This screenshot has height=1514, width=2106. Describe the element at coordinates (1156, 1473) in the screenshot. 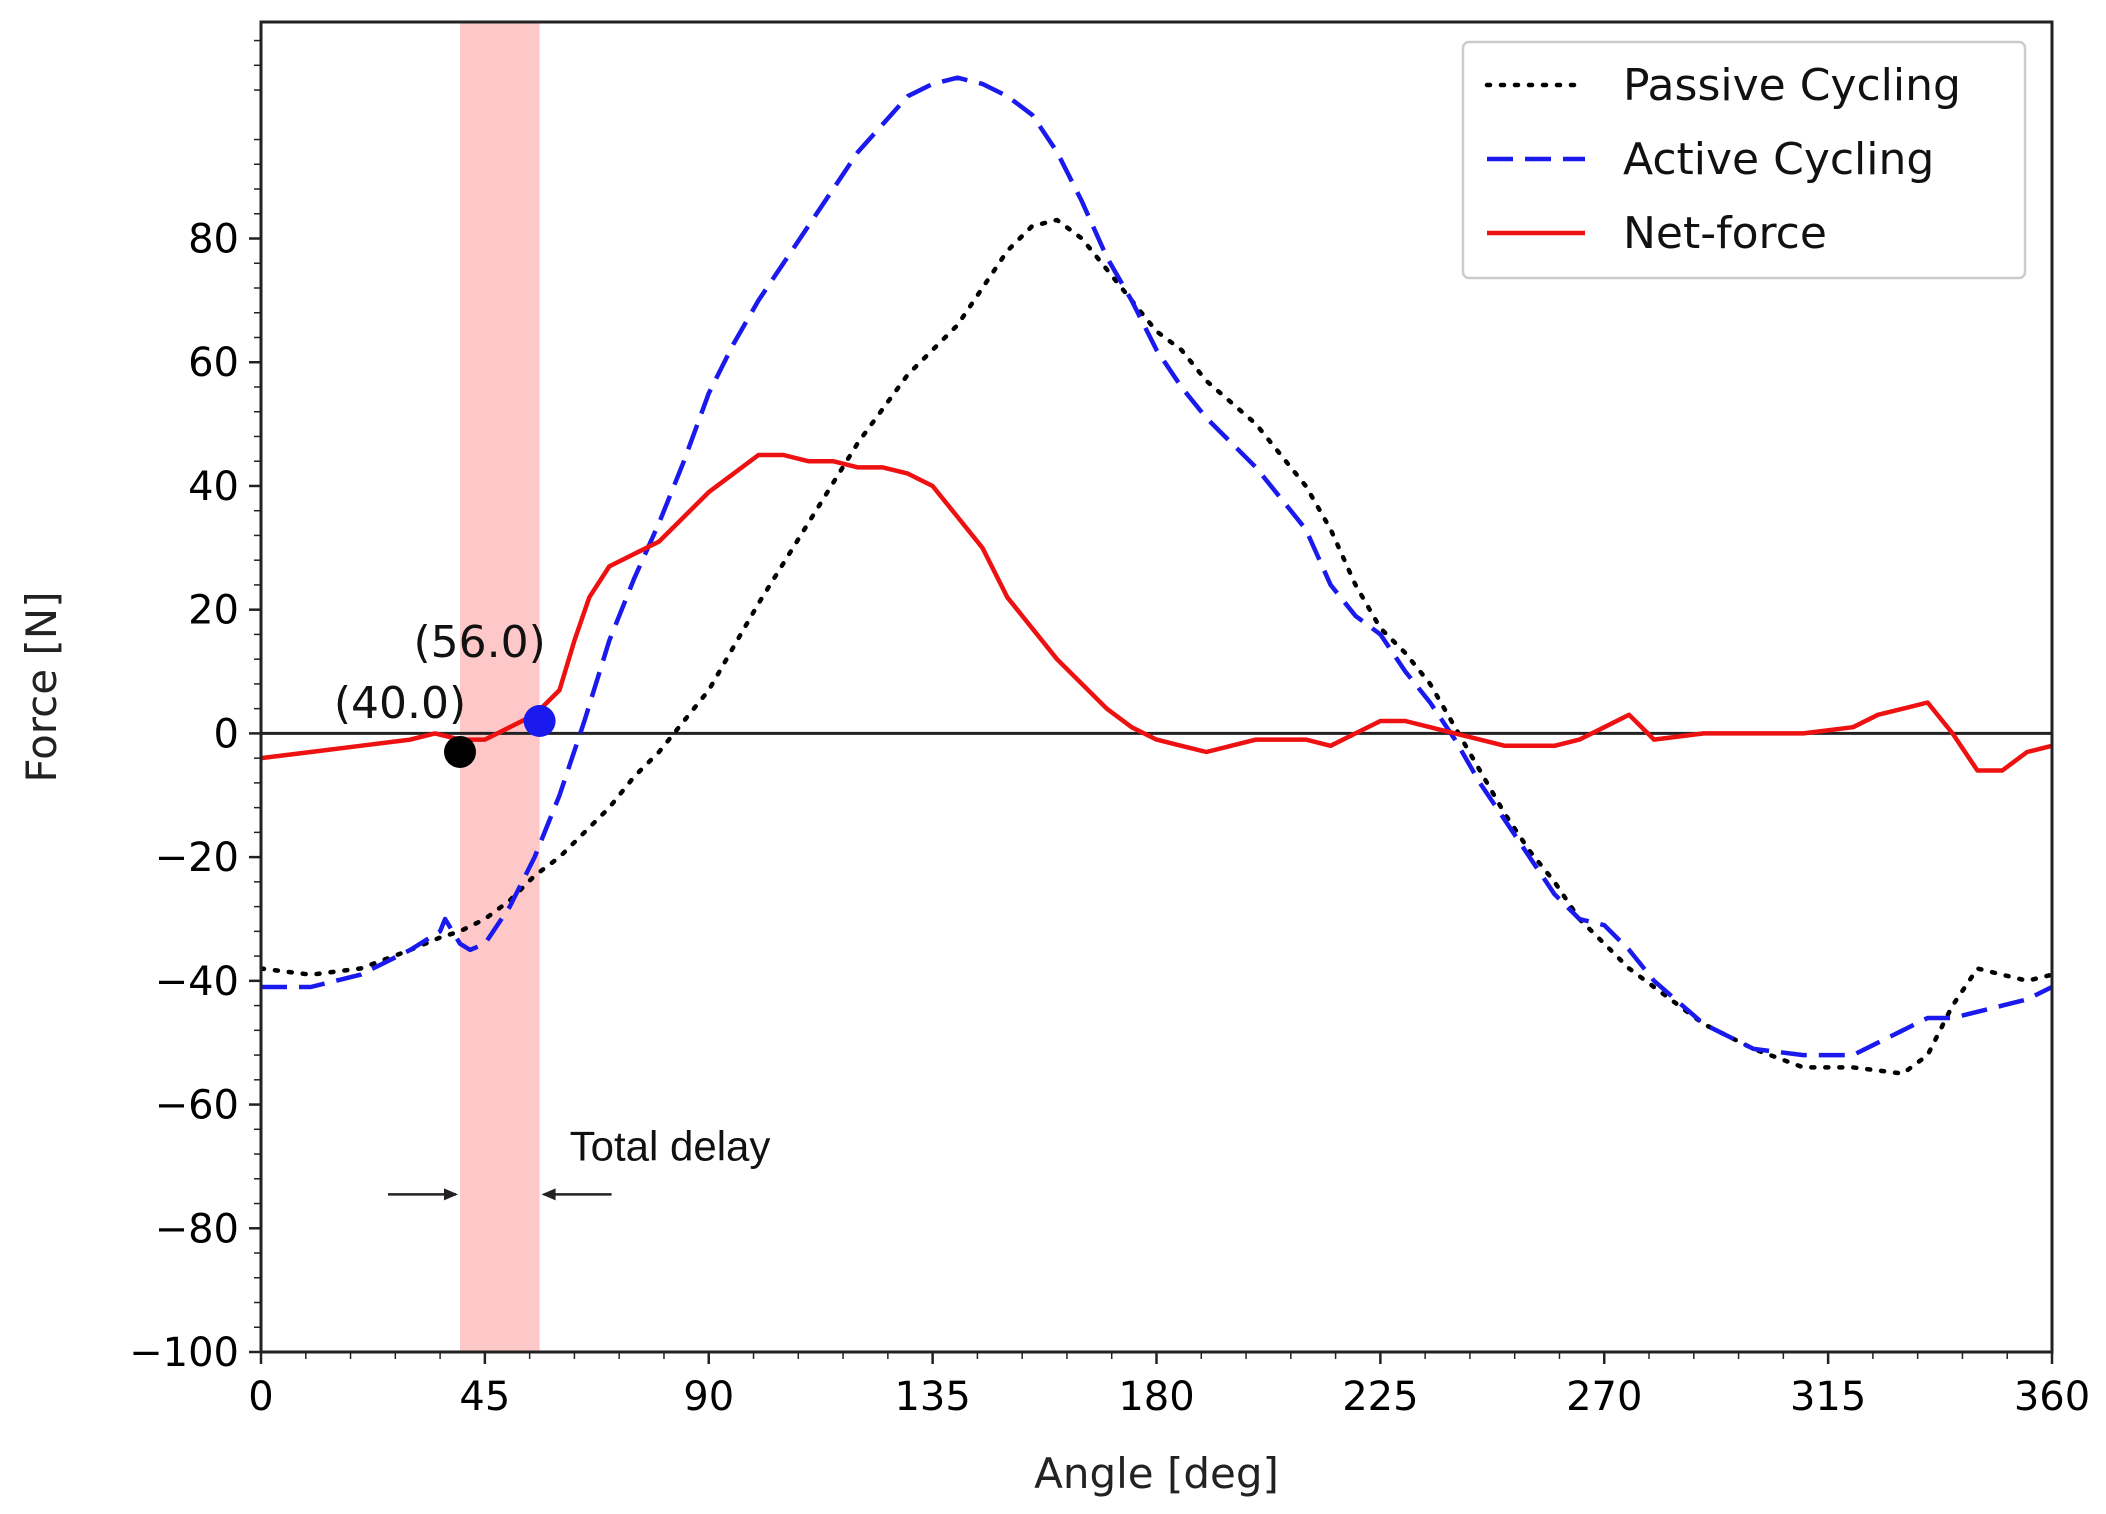

I see `x-axis-title: Angle [deg]` at that location.